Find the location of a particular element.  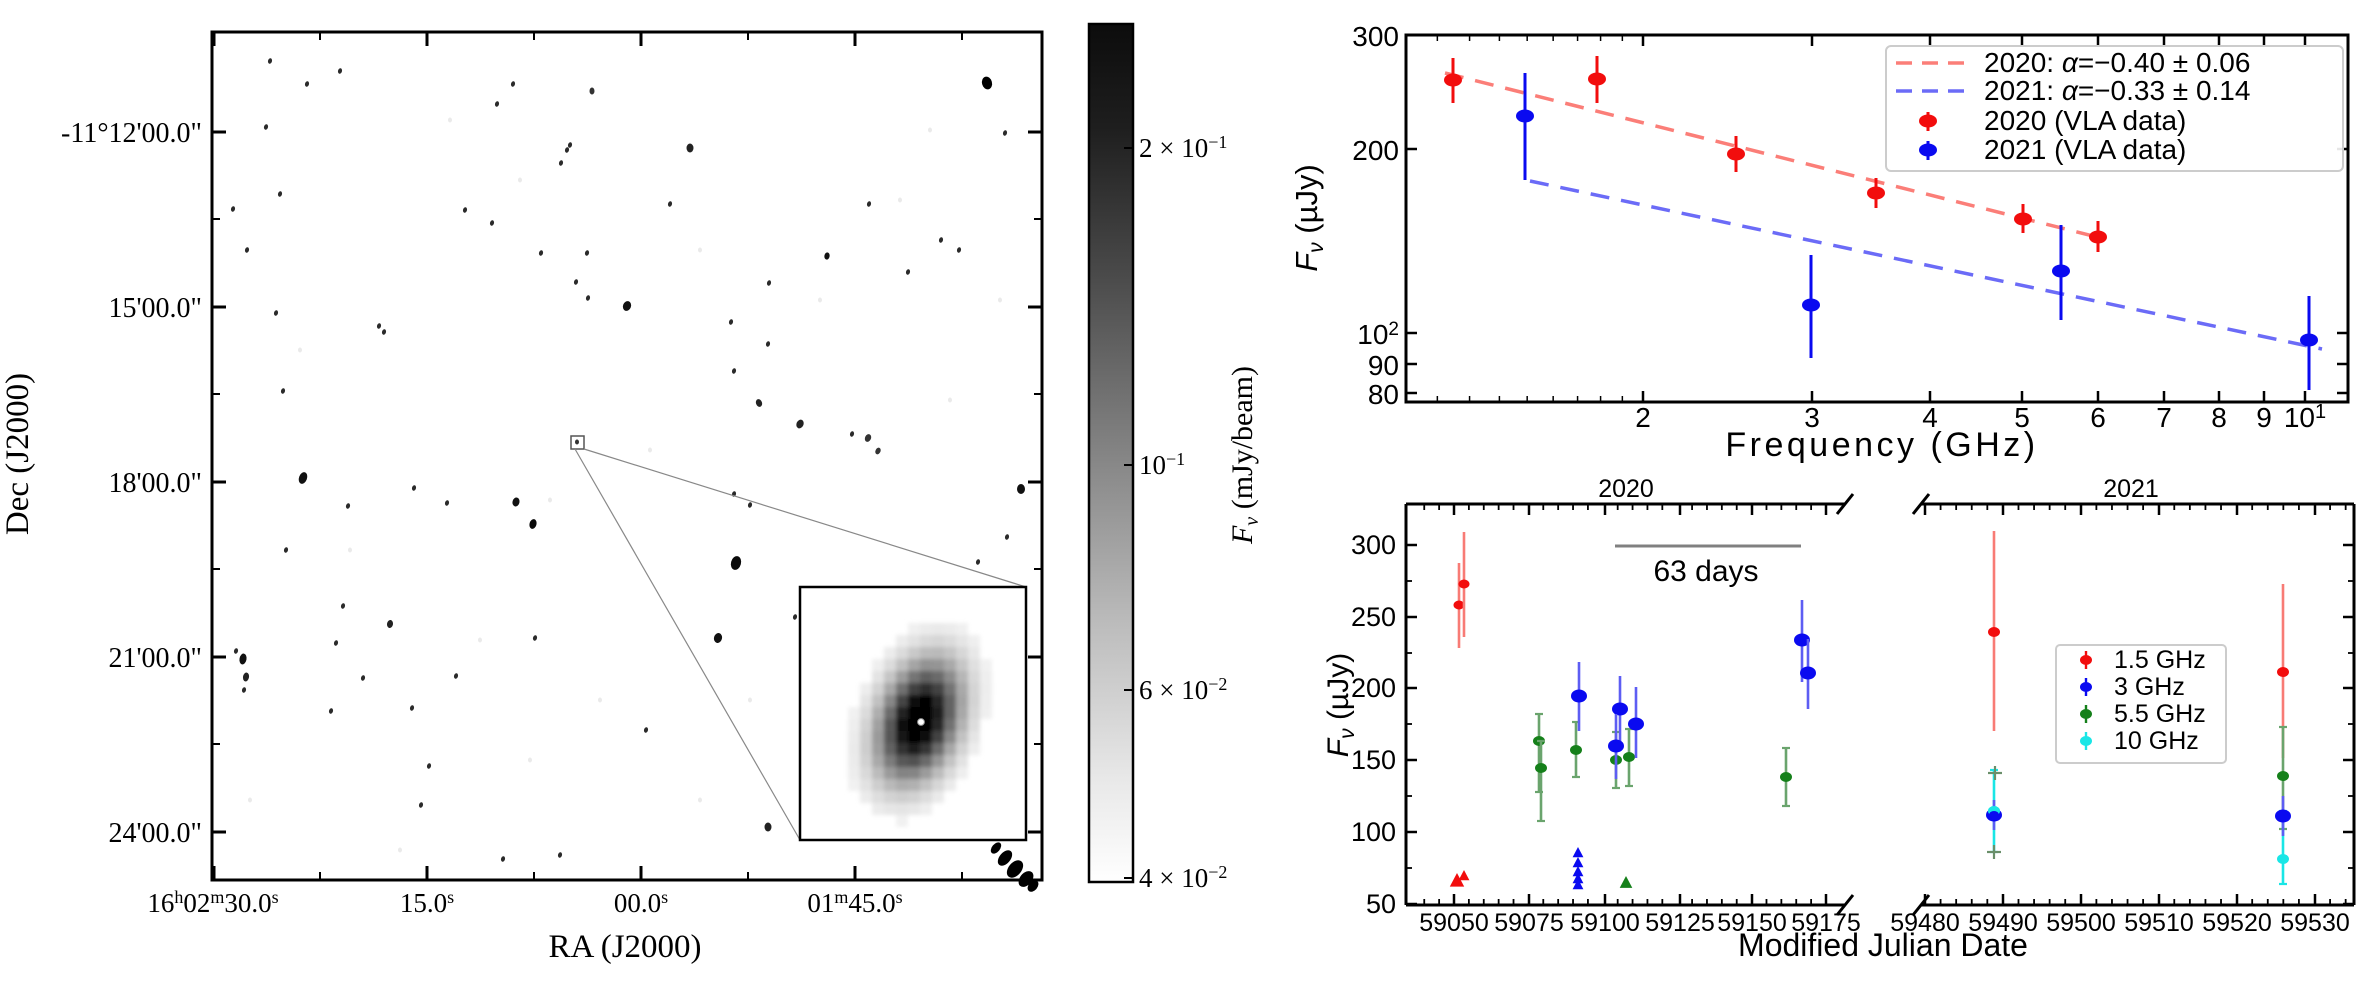

svg-text: 59490 is located at coordinates (2003, 923).